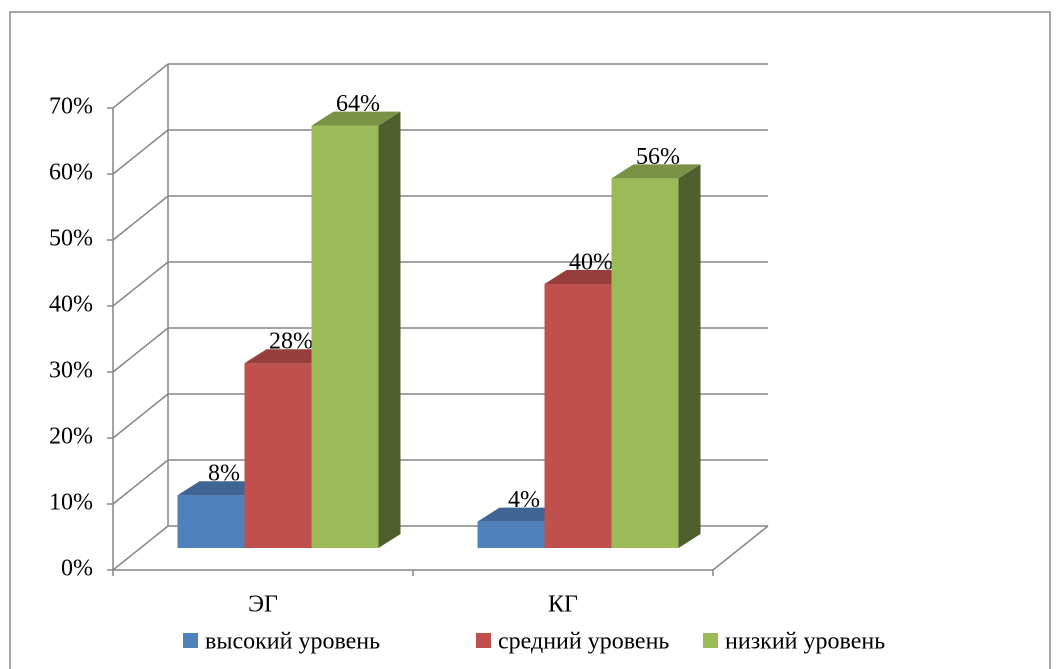 Image resolution: width=1058 pixels, height=669 pixels. Describe the element at coordinates (71, 371) in the screenshot. I see `y-tick-label: 30%` at that location.